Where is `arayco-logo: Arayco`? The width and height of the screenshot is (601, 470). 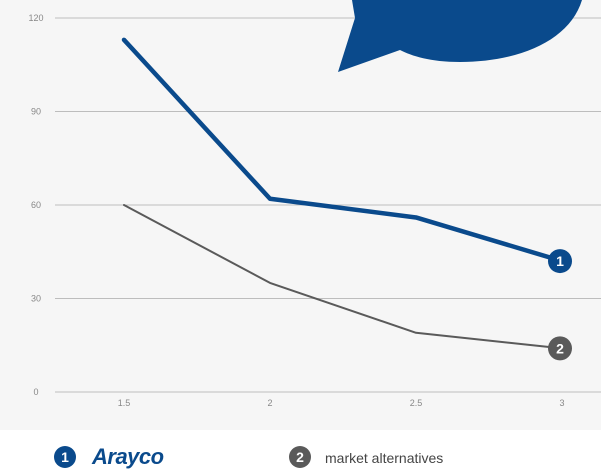
arayco-logo: Arayco is located at coordinates (128, 456).